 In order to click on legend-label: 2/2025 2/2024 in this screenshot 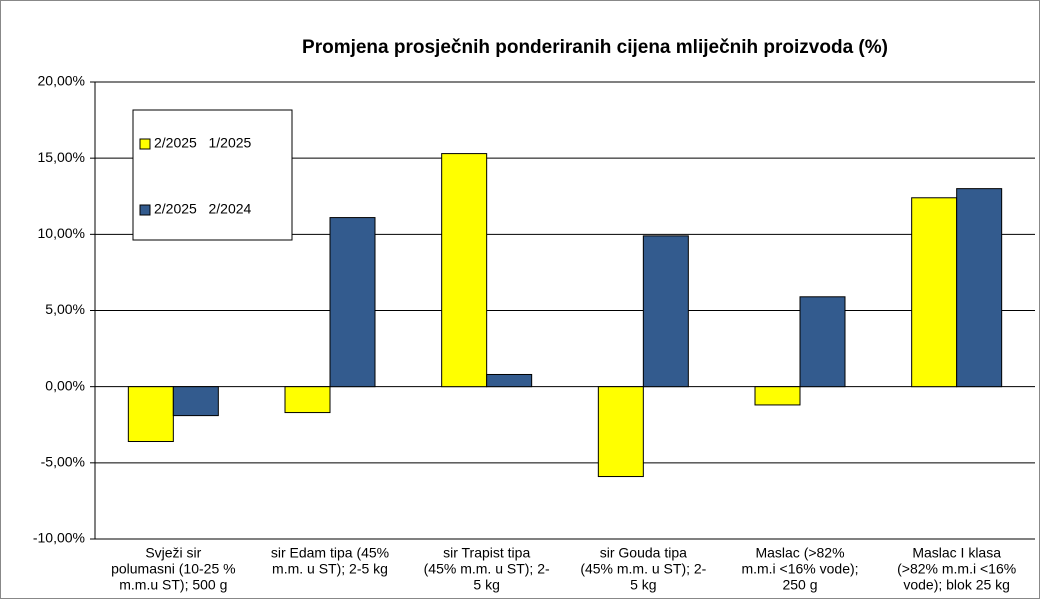, I will do `click(203, 209)`.